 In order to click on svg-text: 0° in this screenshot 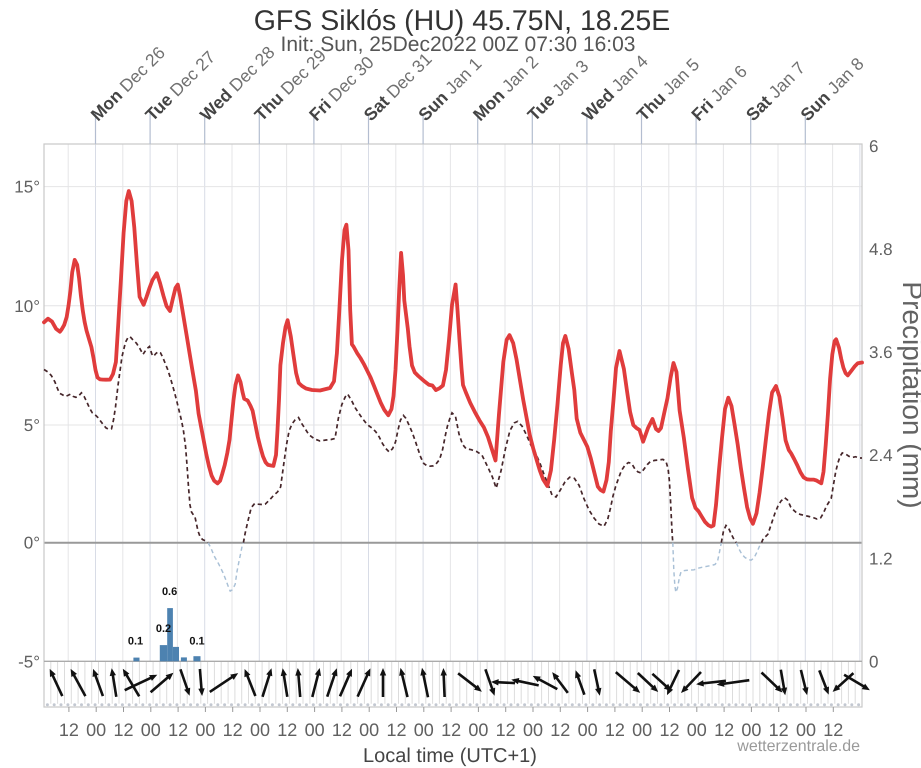, I will do `click(32, 543)`.